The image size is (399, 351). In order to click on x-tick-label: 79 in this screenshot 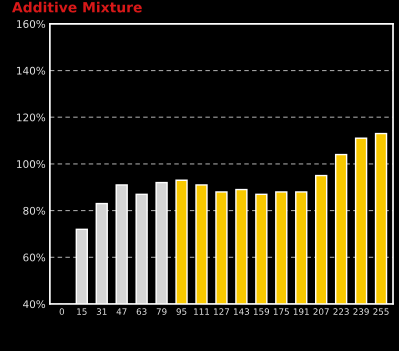, I will do `click(161, 311)`.